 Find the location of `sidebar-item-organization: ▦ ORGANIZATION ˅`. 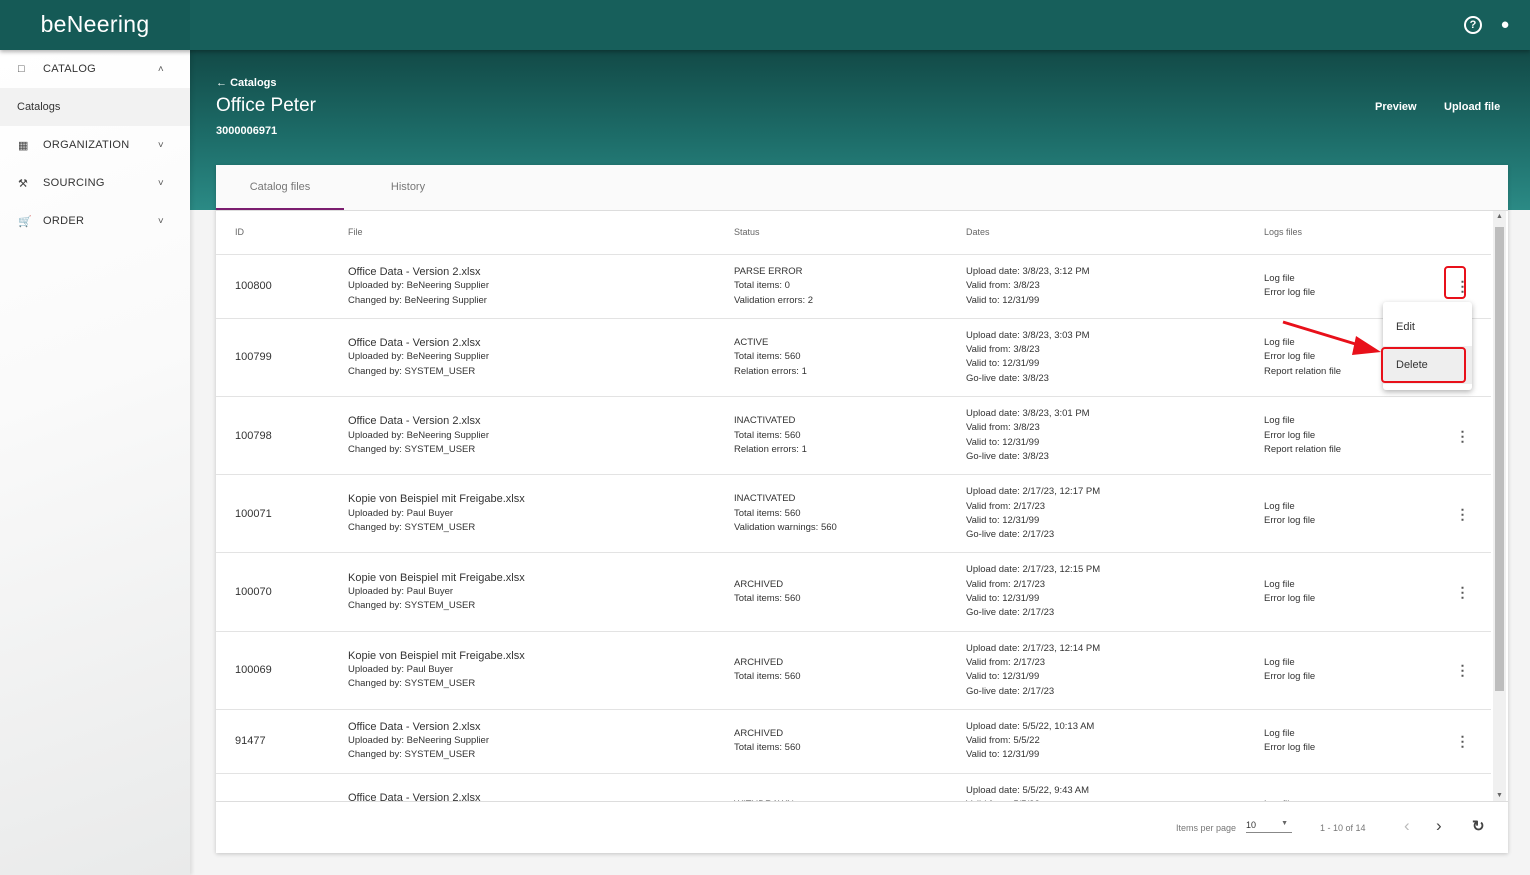

sidebar-item-organization: ▦ ORGANIZATION ˅ is located at coordinates (95, 145).